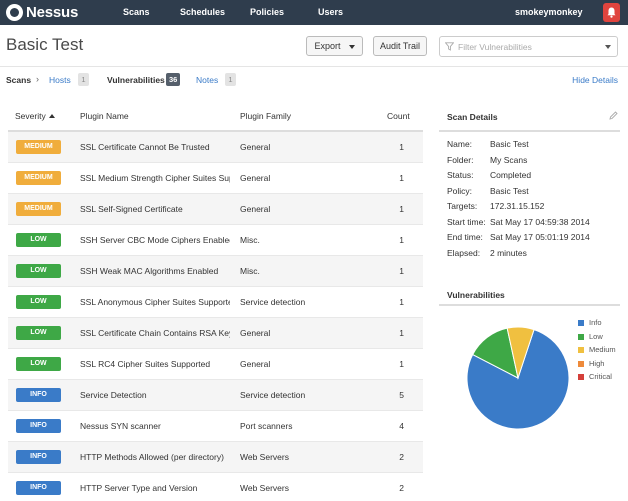  What do you see at coordinates (207, 80) in the screenshot?
I see `tab-notes: Notes` at bounding box center [207, 80].